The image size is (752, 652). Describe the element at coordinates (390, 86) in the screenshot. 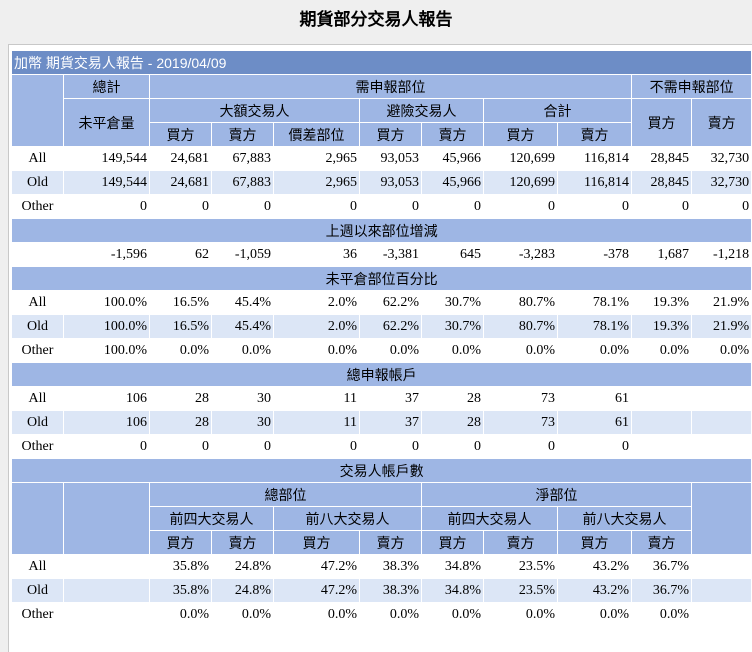

I see `header-reportable: 需申報部位` at that location.